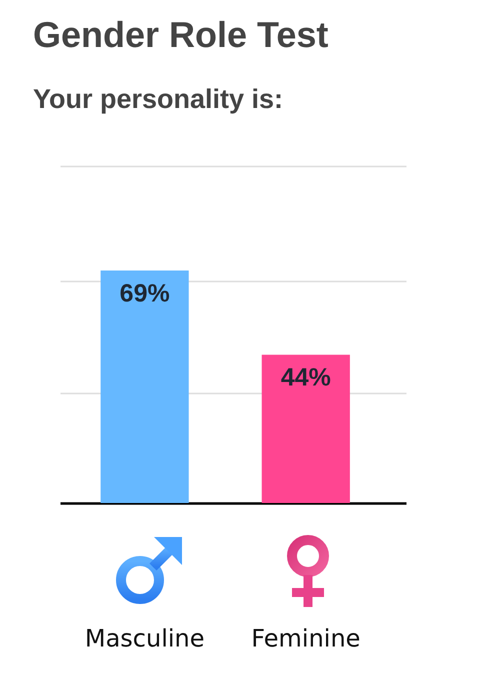 The image size is (500, 680). I want to click on data-label: 44%, so click(305, 378).